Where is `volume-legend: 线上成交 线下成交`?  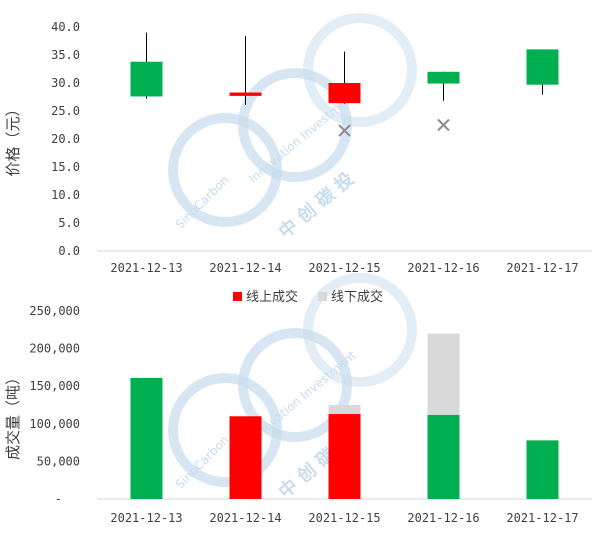 volume-legend: 线上成交 线下成交 is located at coordinates (308, 297).